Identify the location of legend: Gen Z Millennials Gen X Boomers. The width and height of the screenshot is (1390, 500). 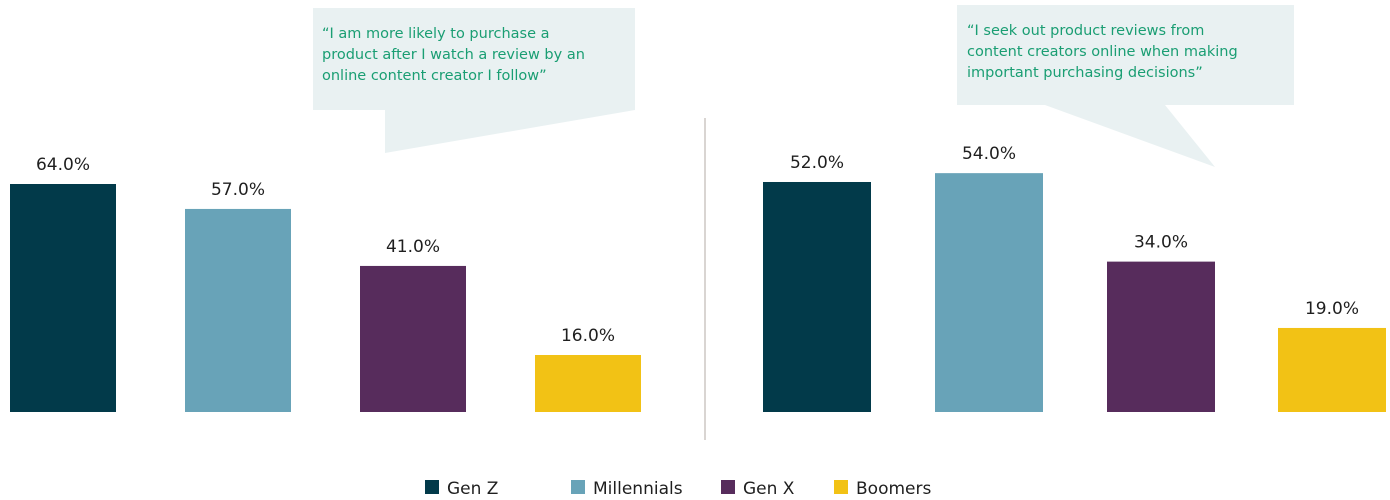
(678, 489).